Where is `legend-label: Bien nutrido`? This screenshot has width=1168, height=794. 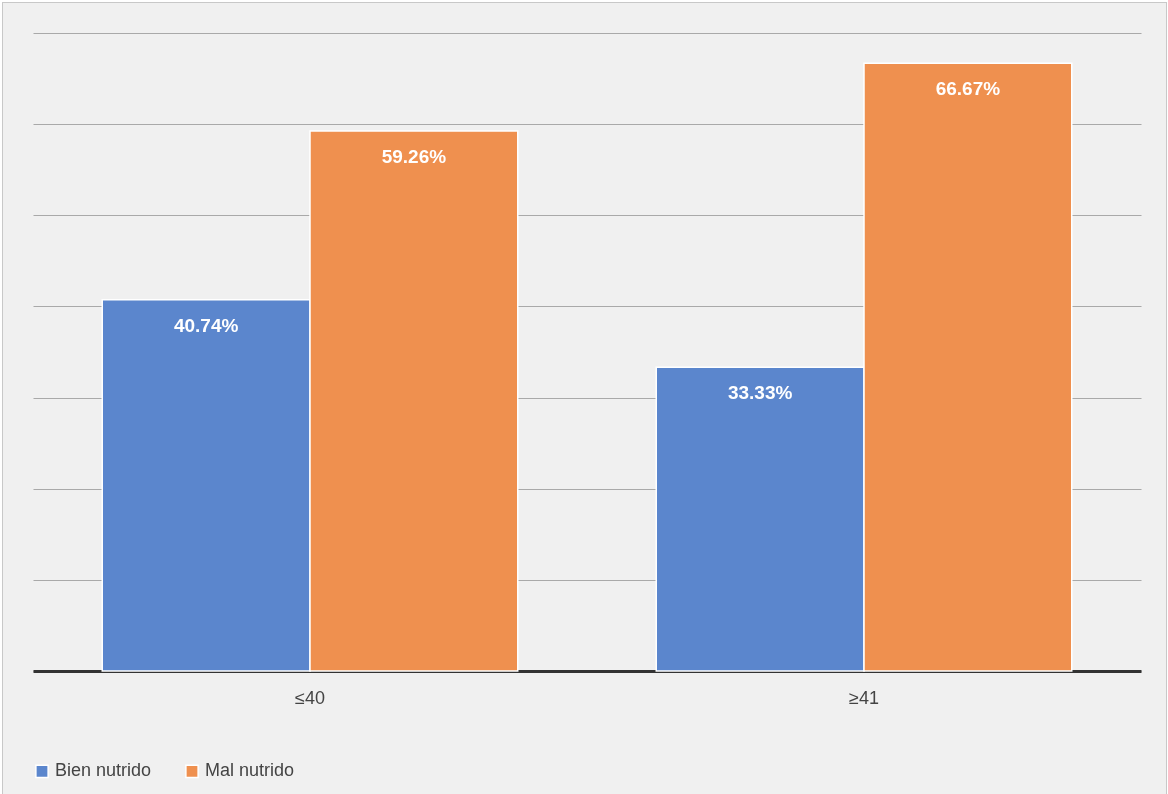 legend-label: Bien nutrido is located at coordinates (103, 770).